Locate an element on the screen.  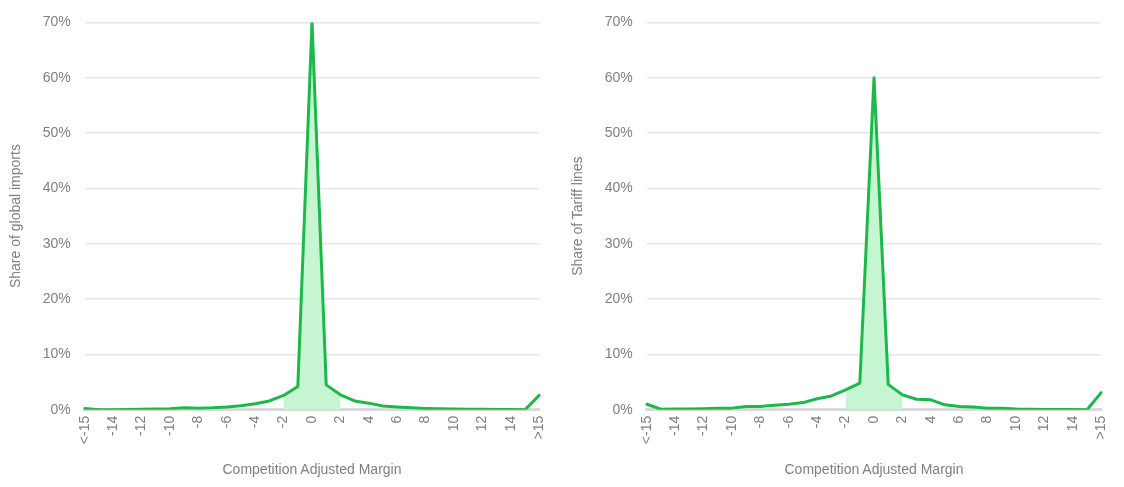
y-axis-title: Share of global imports is located at coordinates (15, 216).